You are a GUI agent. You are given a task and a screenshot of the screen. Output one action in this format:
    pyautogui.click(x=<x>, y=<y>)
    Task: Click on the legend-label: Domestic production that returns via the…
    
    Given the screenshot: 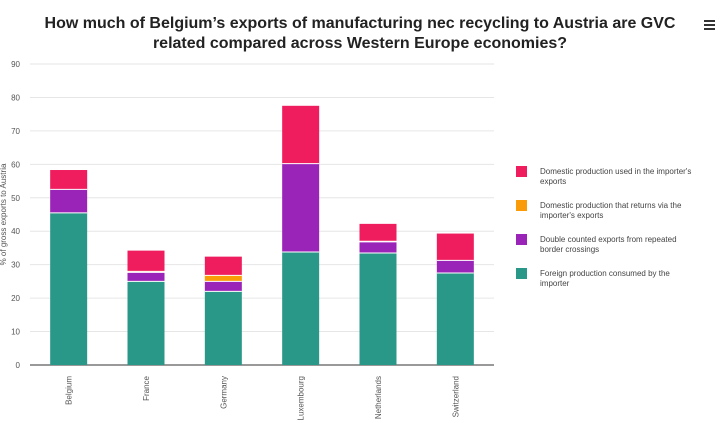 What is the action you would take?
    pyautogui.click(x=611, y=210)
    